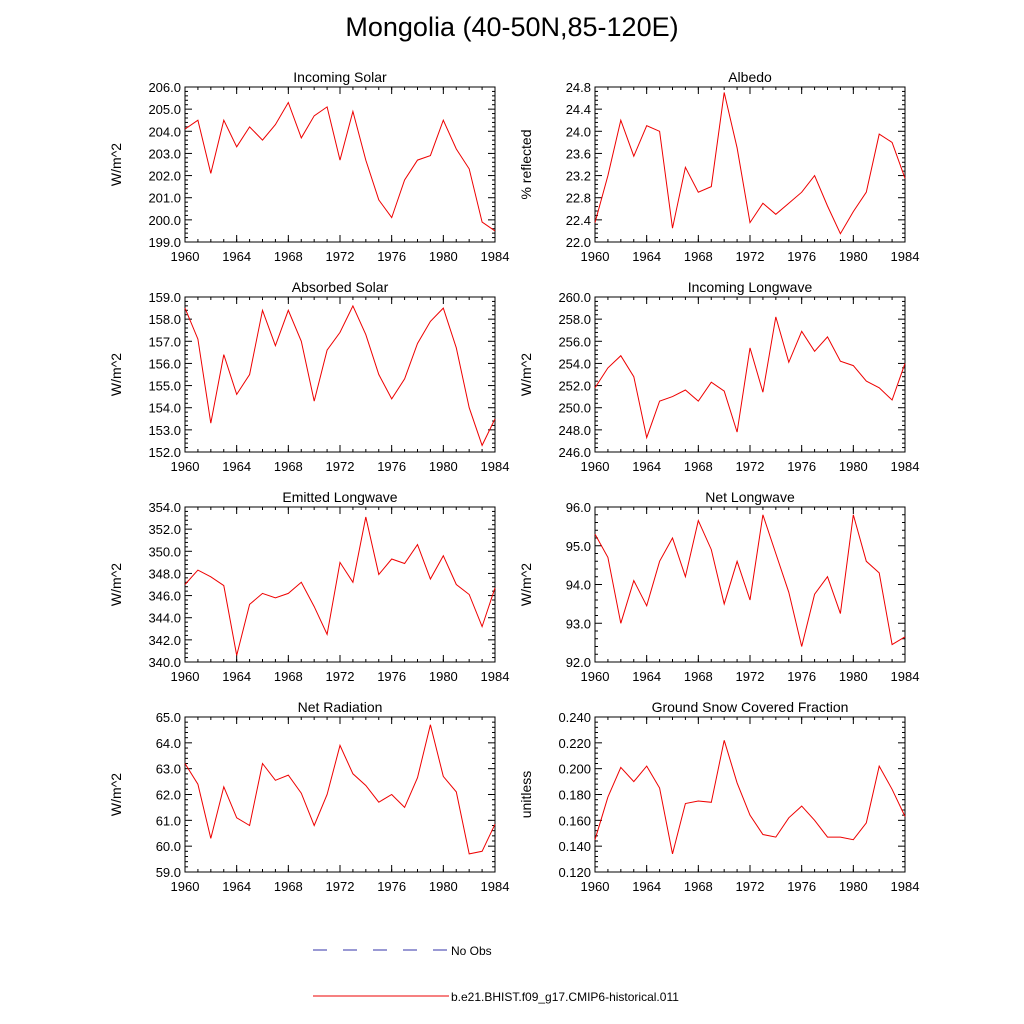 The height and width of the screenshot is (1024, 1024). What do you see at coordinates (526, 164) in the screenshot?
I see `y-axis-label: % reflected` at bounding box center [526, 164].